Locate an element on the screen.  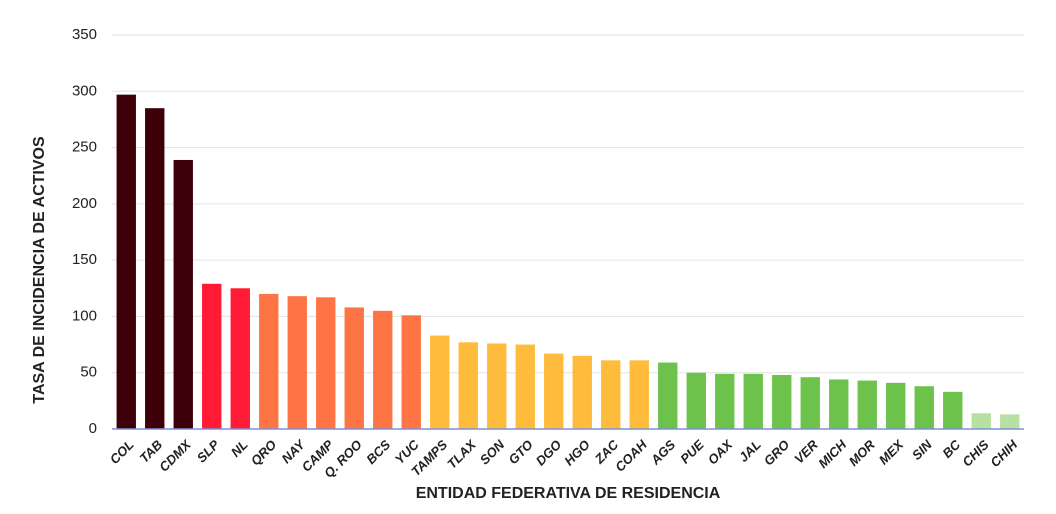
y-tick-label: 200 is located at coordinates (84, 203).